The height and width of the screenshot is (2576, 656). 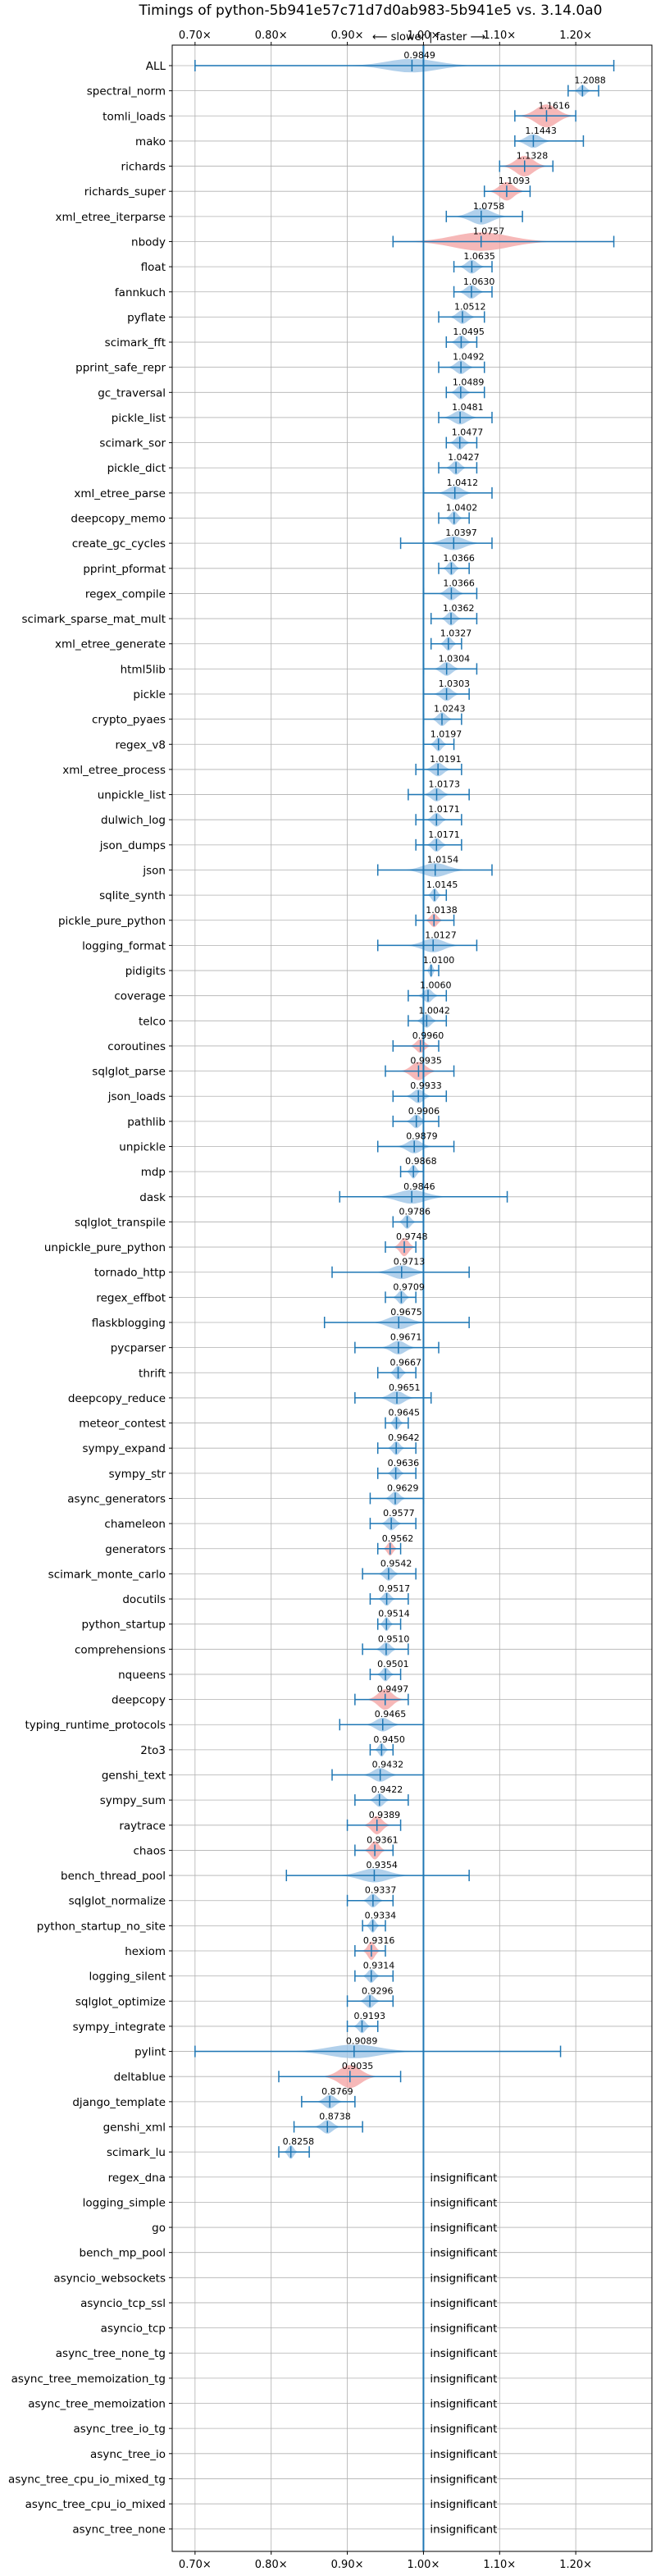 What do you see at coordinates (479, 281) in the screenshot?
I see `data-label-fannkuch: 1.0630` at bounding box center [479, 281].